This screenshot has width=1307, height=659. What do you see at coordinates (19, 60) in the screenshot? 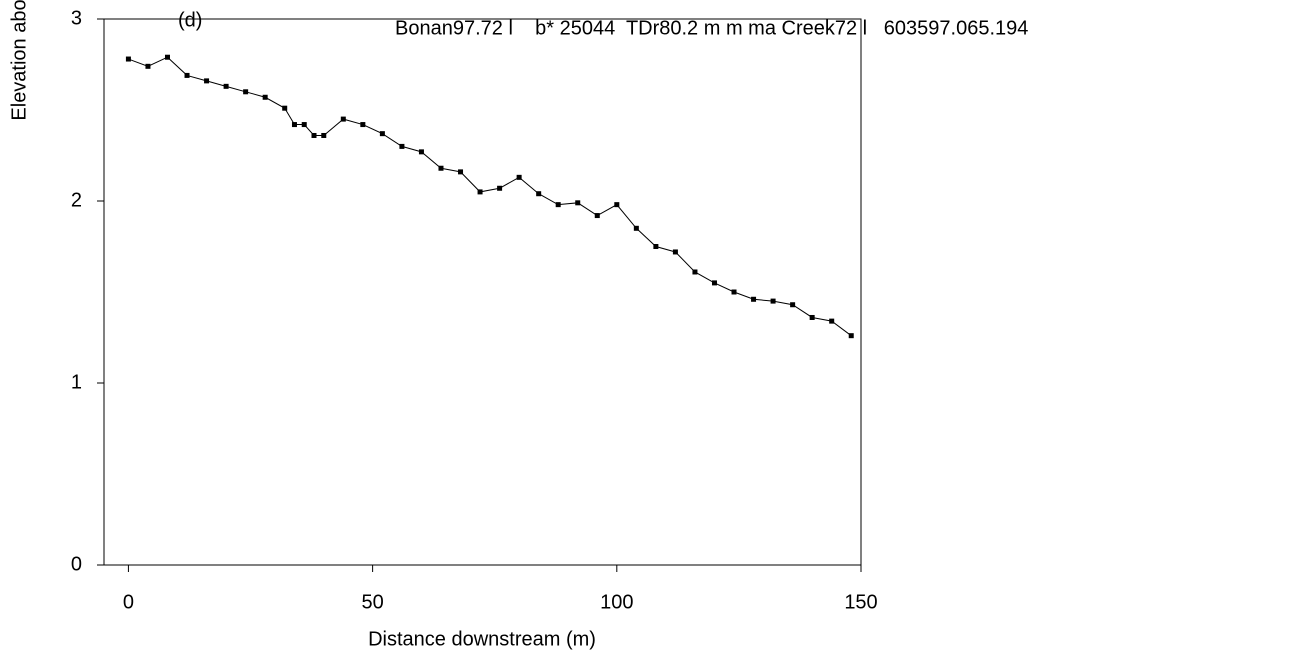
I see `y-axis-label: Elevation abo` at bounding box center [19, 60].